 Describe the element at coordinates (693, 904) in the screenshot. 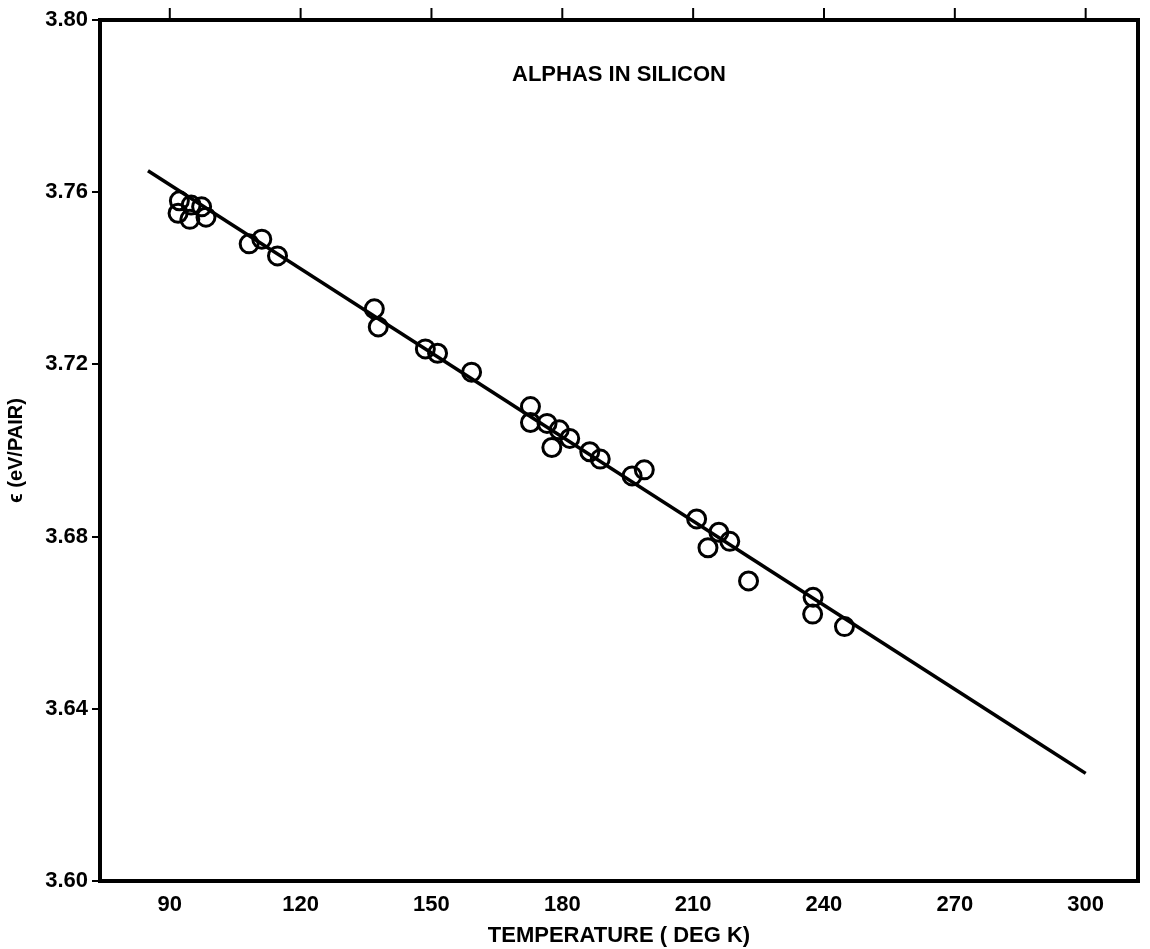

I see `x-tick-label: 210` at that location.